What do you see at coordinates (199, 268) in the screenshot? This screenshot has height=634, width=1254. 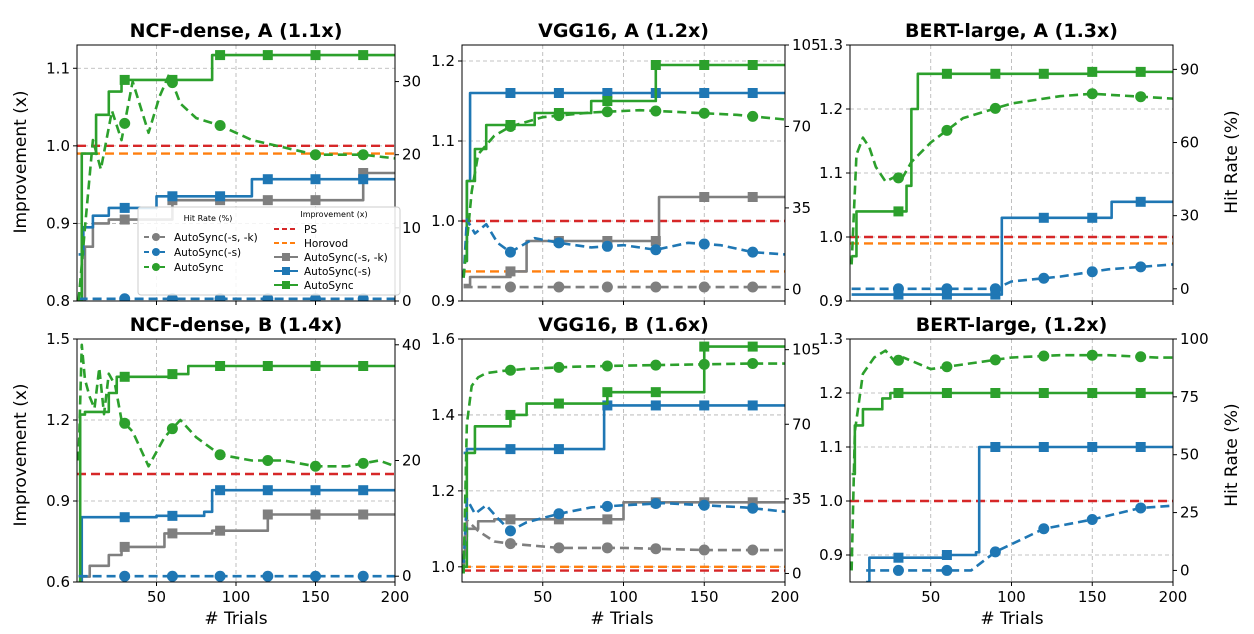 I see `legend-hit-label: AutoSync` at bounding box center [199, 268].